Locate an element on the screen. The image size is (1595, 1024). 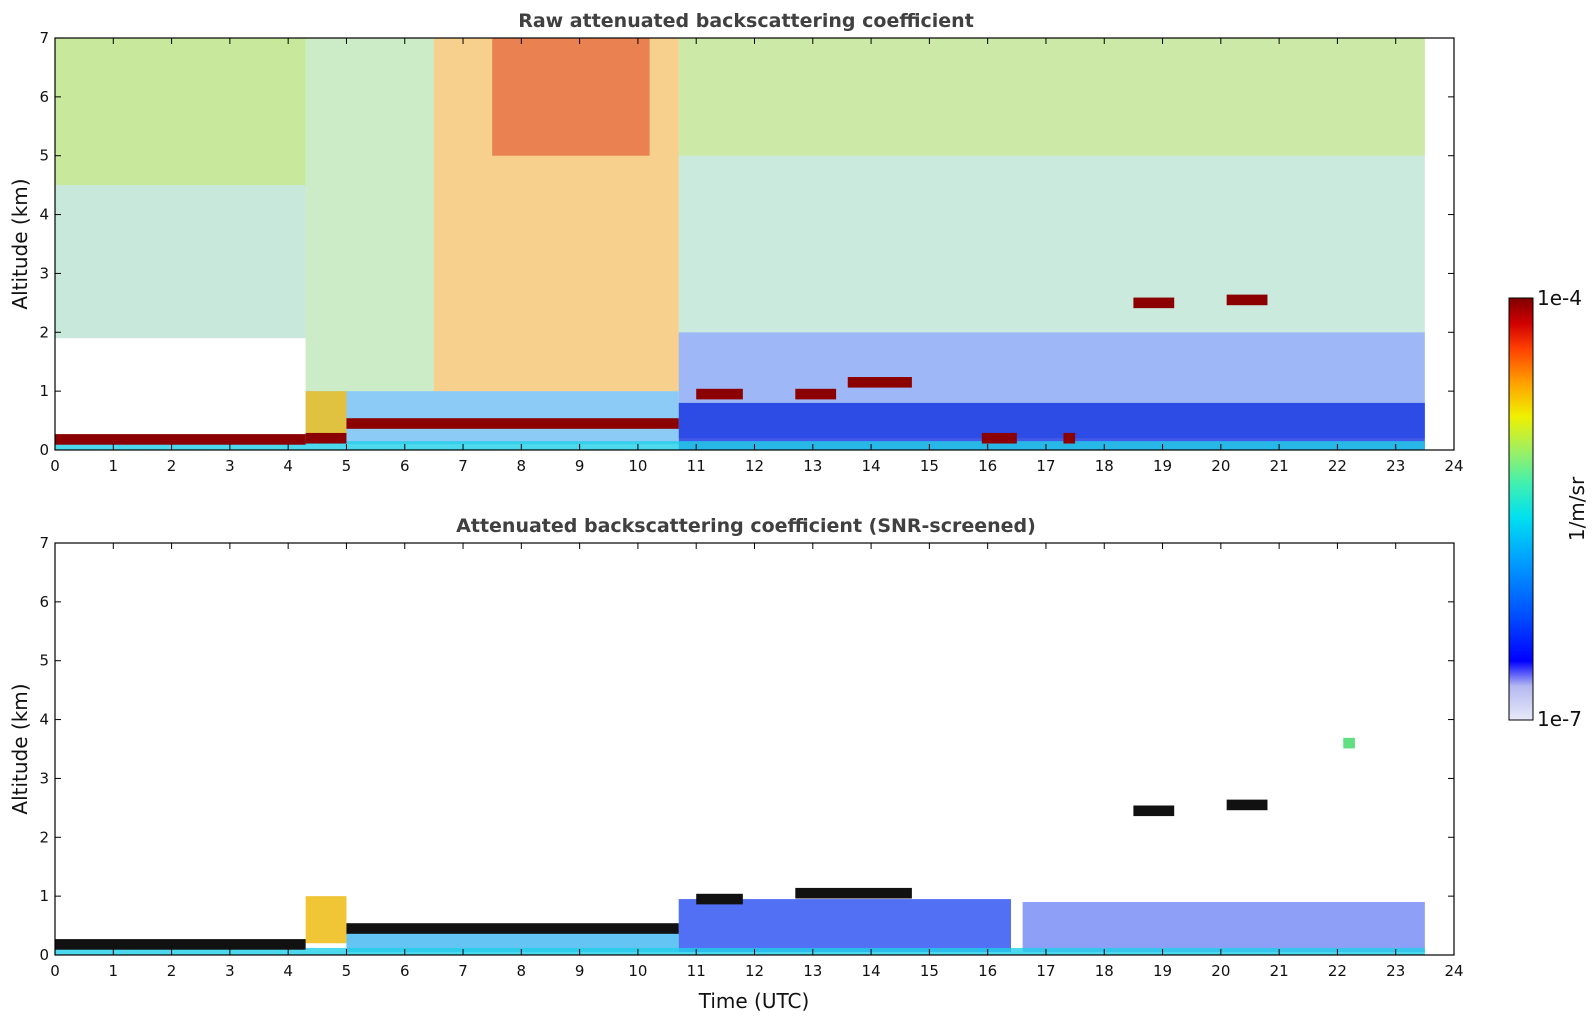
x-tick-label: 10 is located at coordinates (637, 971).